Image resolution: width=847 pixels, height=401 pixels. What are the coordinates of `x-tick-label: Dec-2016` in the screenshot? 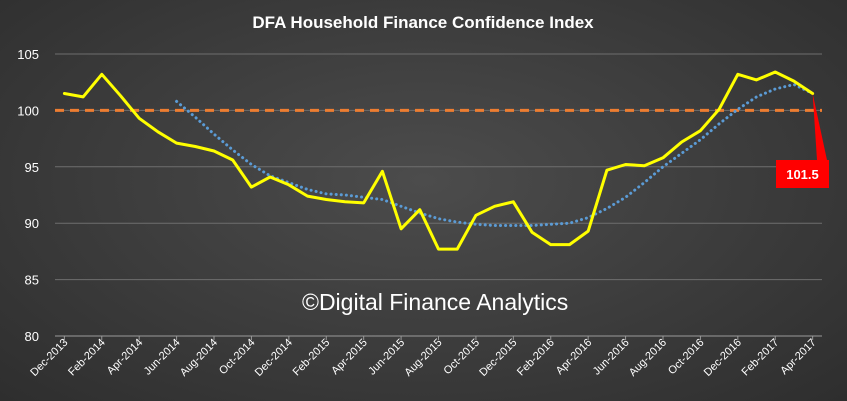 It's located at (723, 358).